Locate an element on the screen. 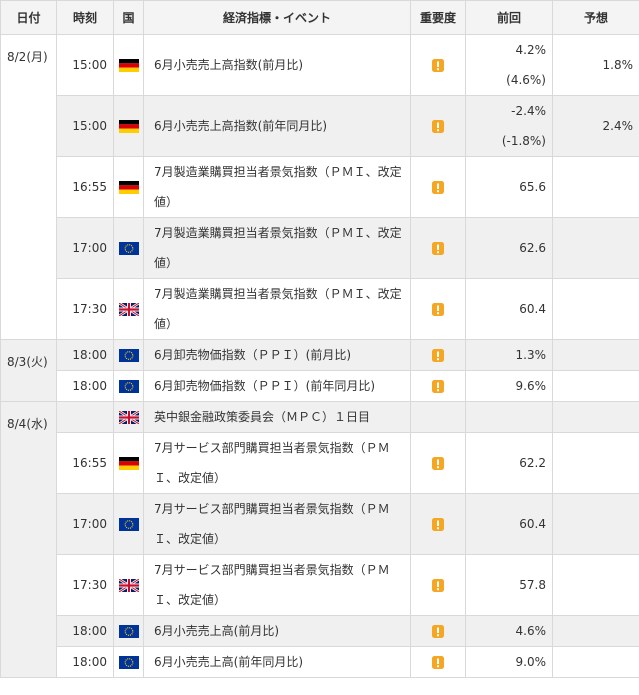 The width and height of the screenshot is (639, 695). previous-cell: 4.2% (4.6%) is located at coordinates (509, 65).